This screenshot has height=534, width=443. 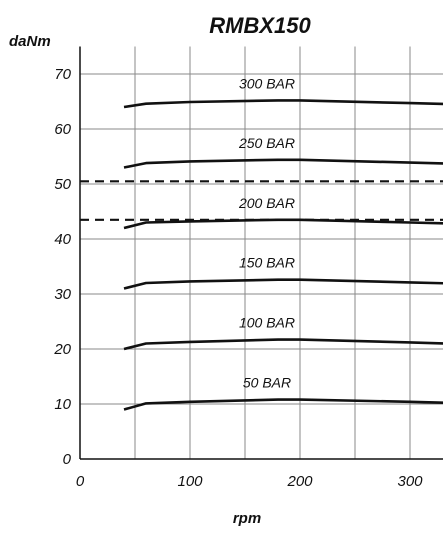 What do you see at coordinates (62, 129) in the screenshot?
I see `y-tick-label: 60` at bounding box center [62, 129].